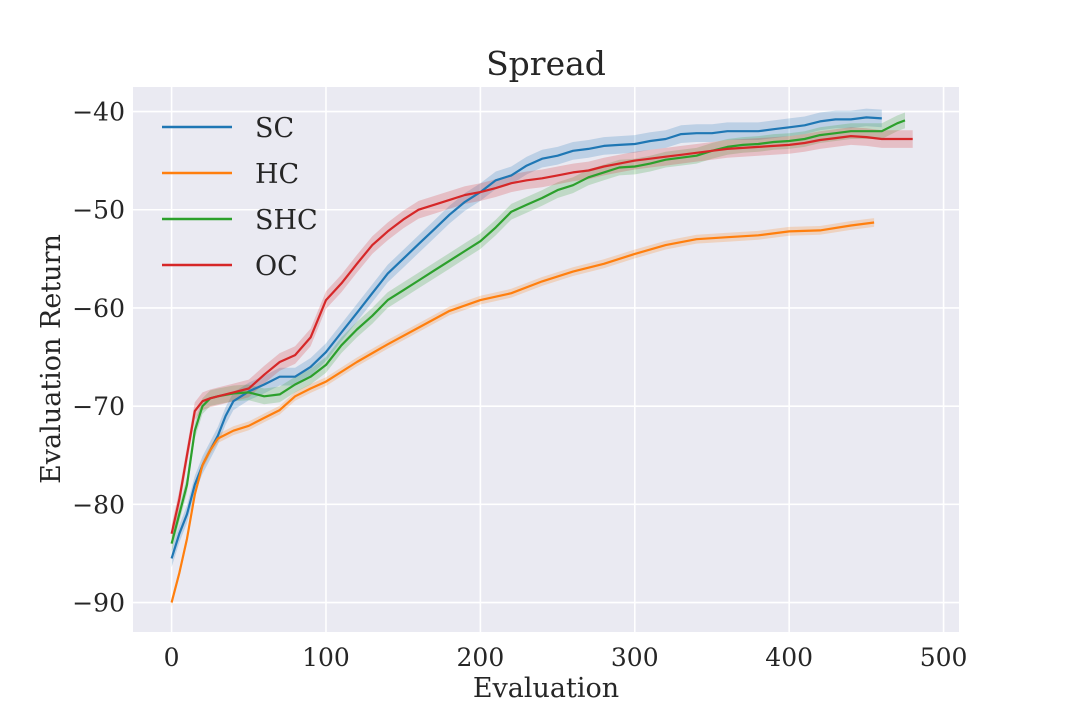 This screenshot has height=711, width=1066. I want to click on y-tick-label: −40, so click(98, 112).